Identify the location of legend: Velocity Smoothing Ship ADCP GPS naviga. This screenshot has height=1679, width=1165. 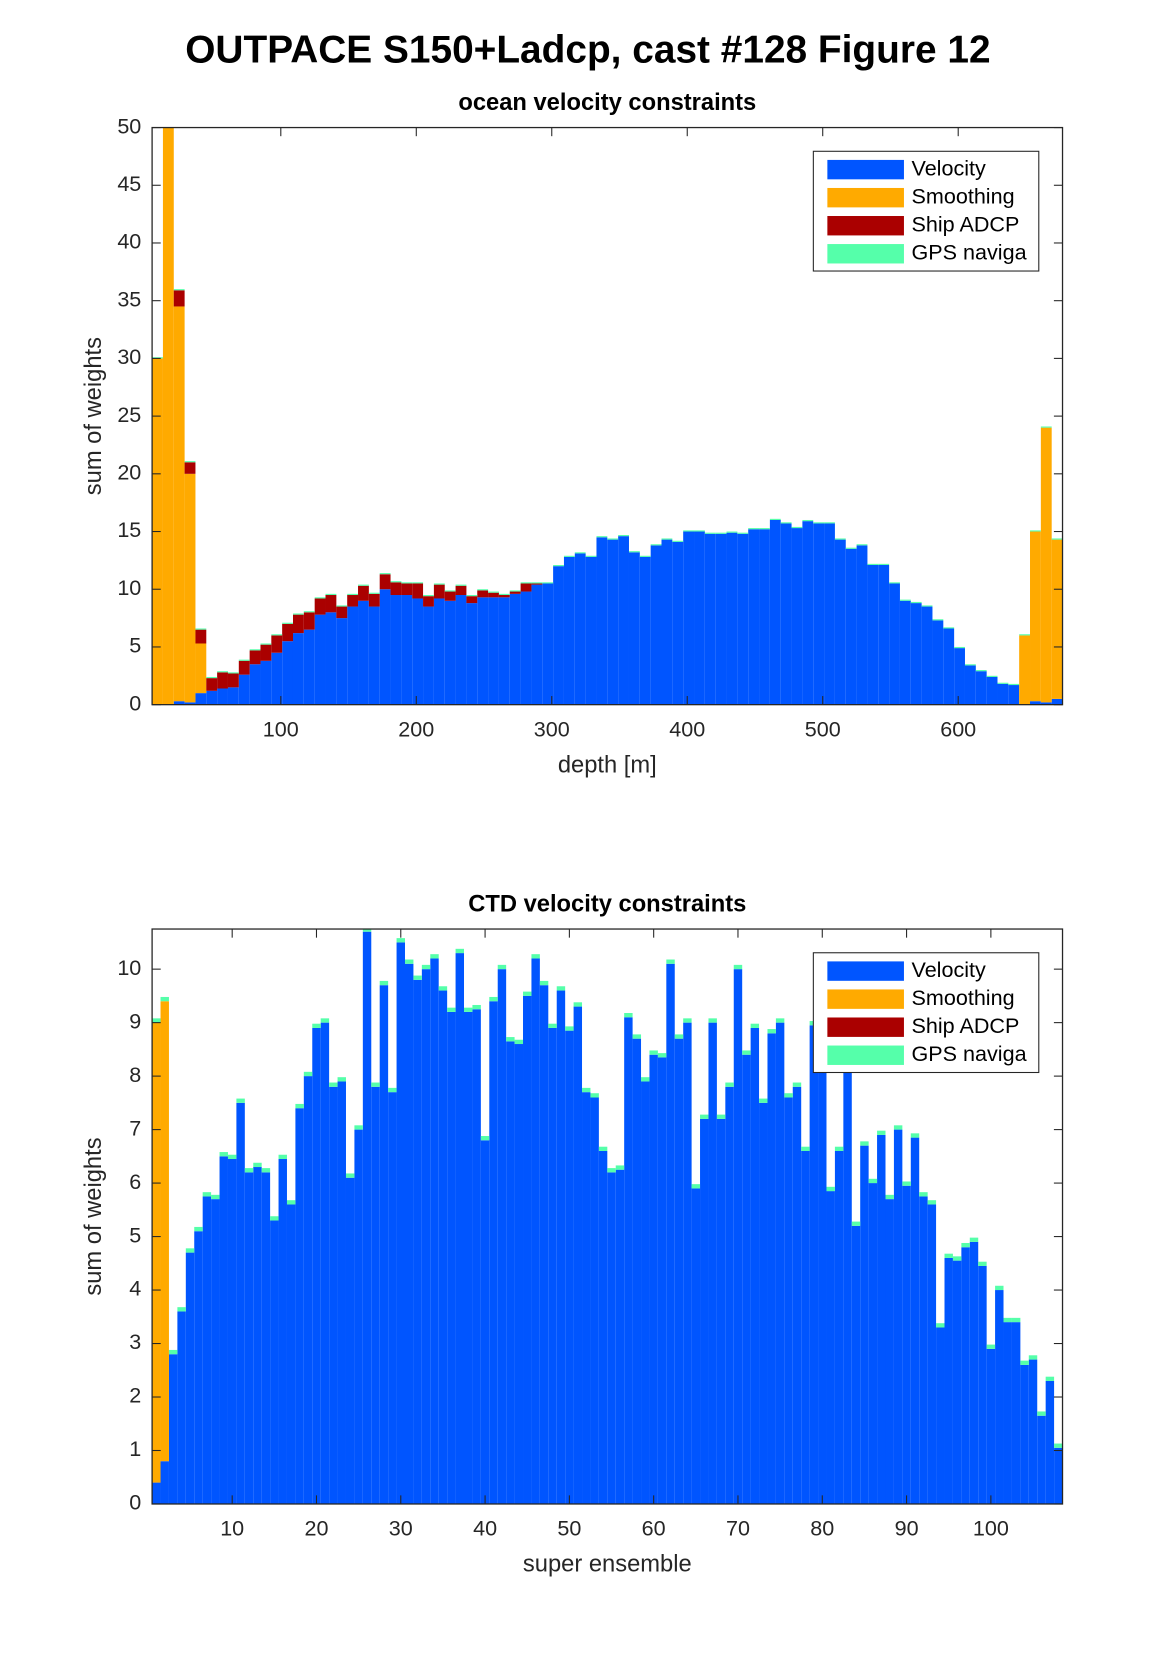
(926, 211).